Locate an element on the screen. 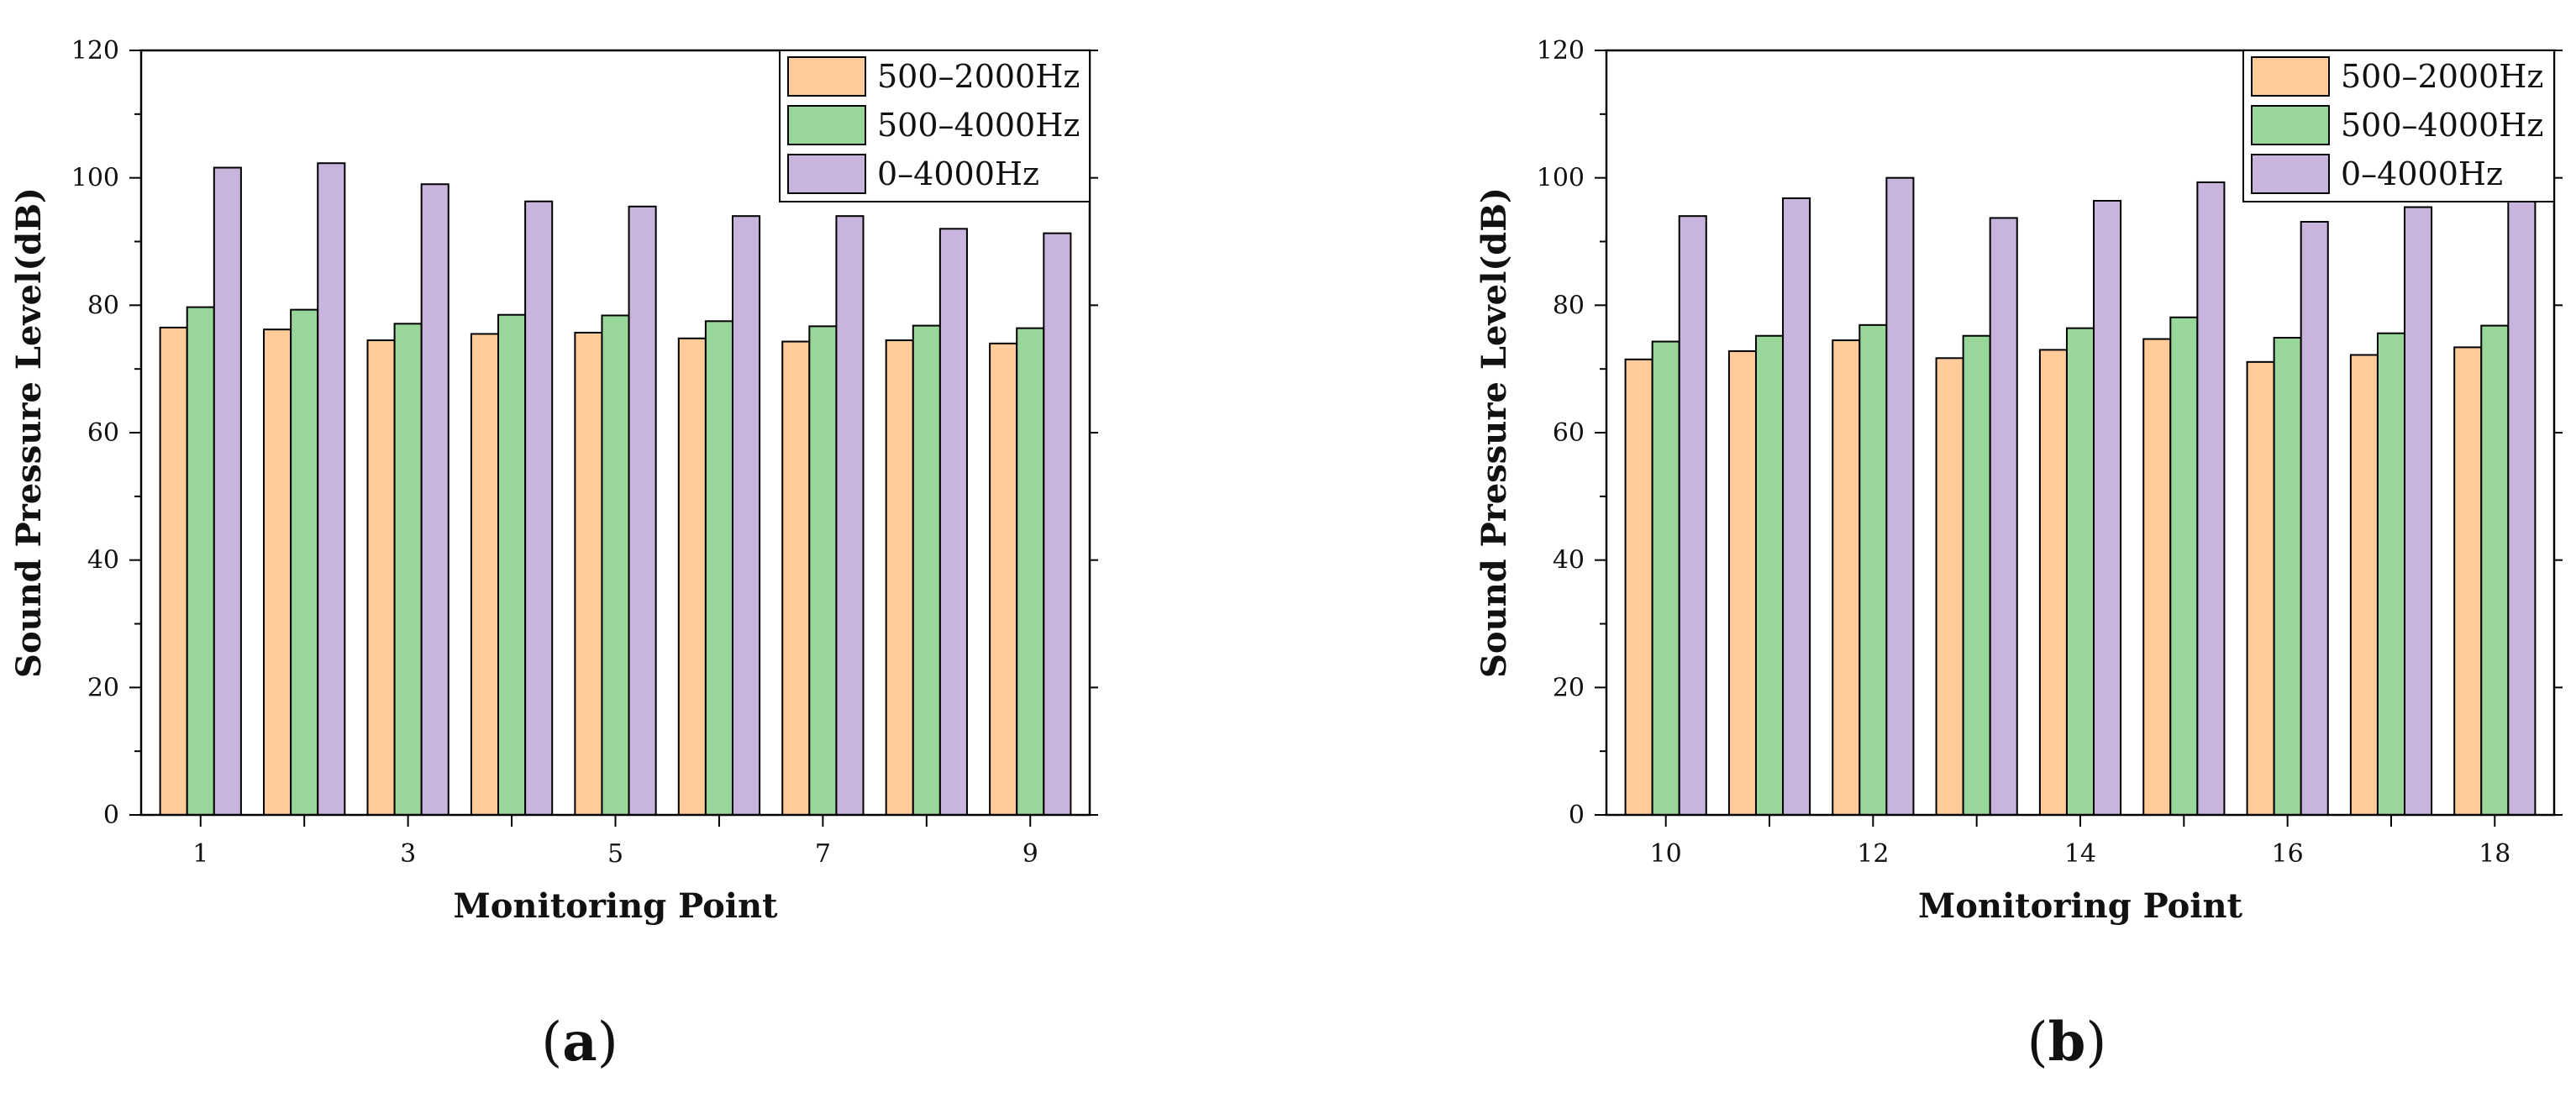 The height and width of the screenshot is (1093, 2576). x-tick-label: 1 is located at coordinates (200, 854).